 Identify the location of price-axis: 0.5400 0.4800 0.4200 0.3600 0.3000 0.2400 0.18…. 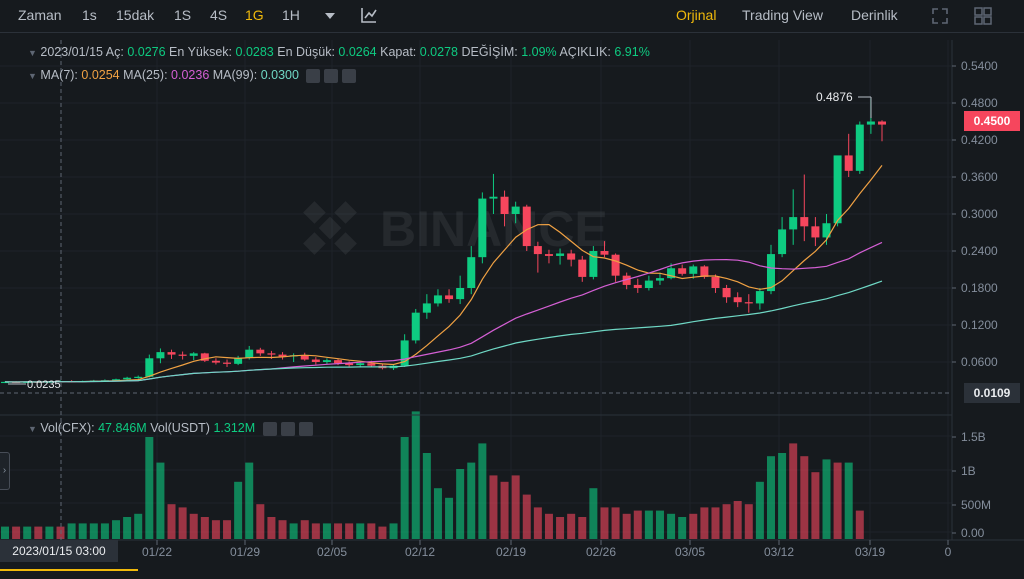
(975, 214).